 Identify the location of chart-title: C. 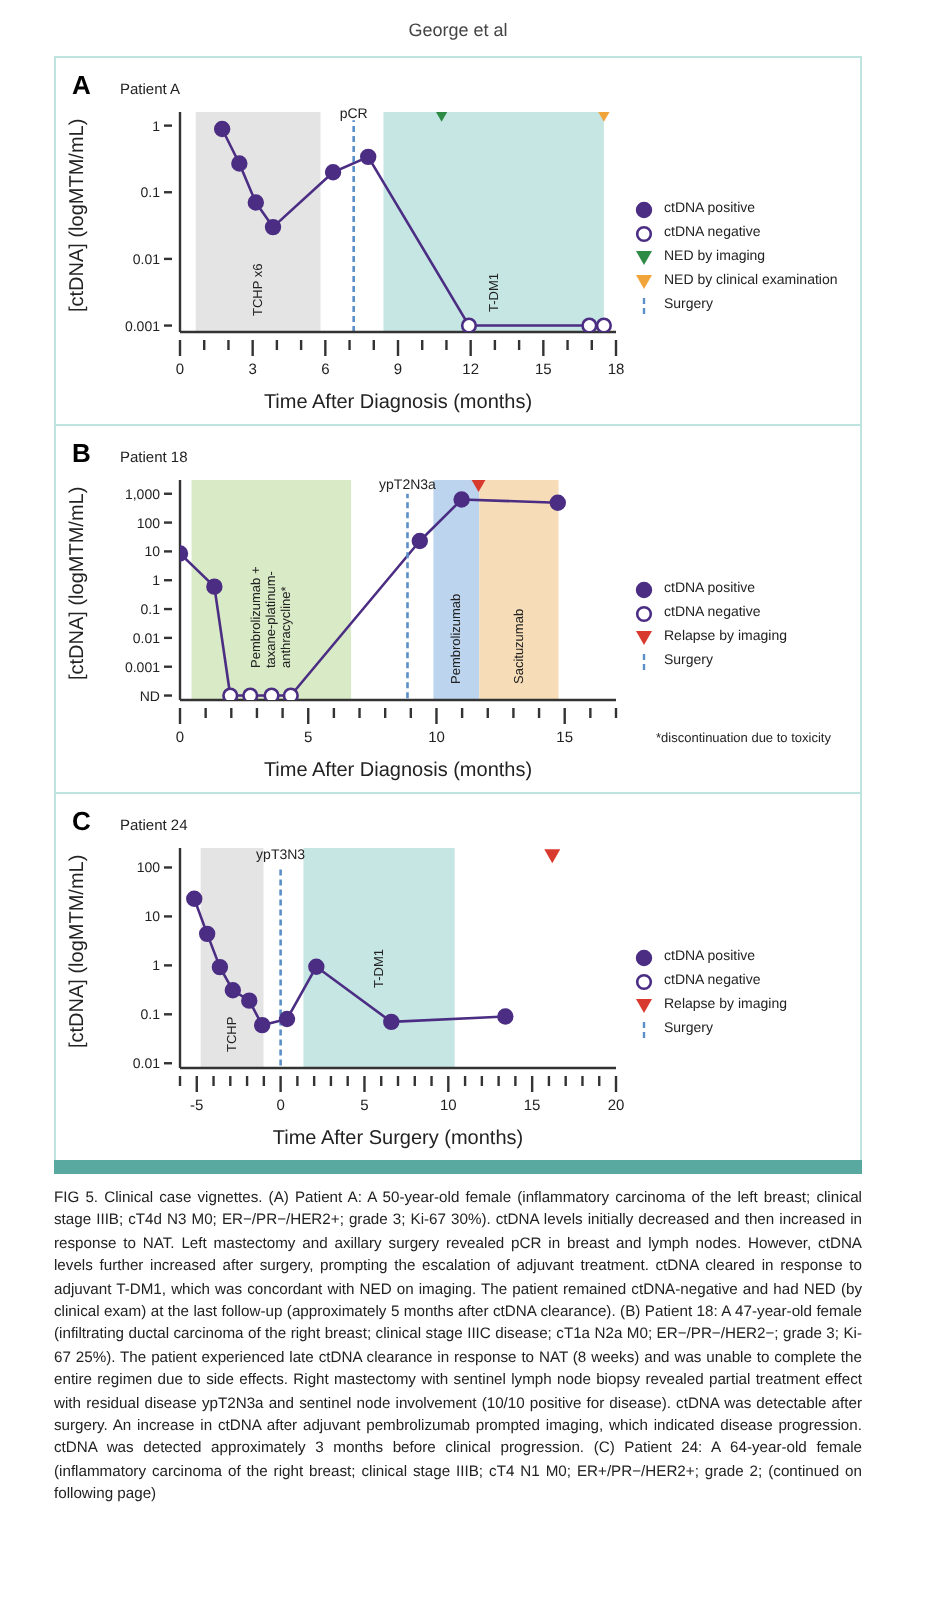
(82, 821).